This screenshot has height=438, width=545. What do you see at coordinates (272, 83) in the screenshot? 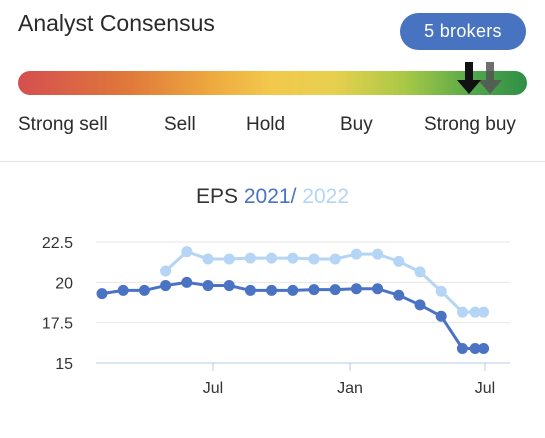
I see `consensus-gradient-bar` at bounding box center [272, 83].